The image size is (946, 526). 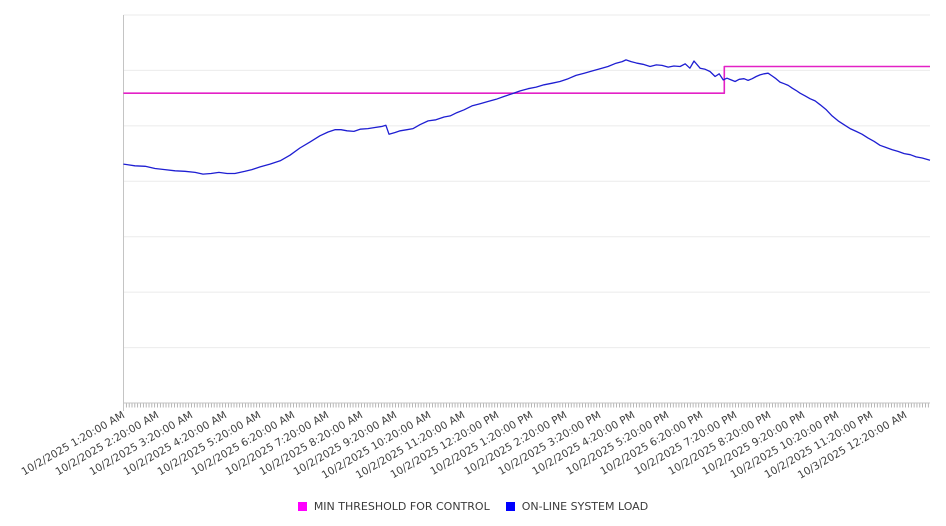 What do you see at coordinates (585, 506) in the screenshot?
I see `legend-label: ON-LINE SYSTEM LOAD` at bounding box center [585, 506].